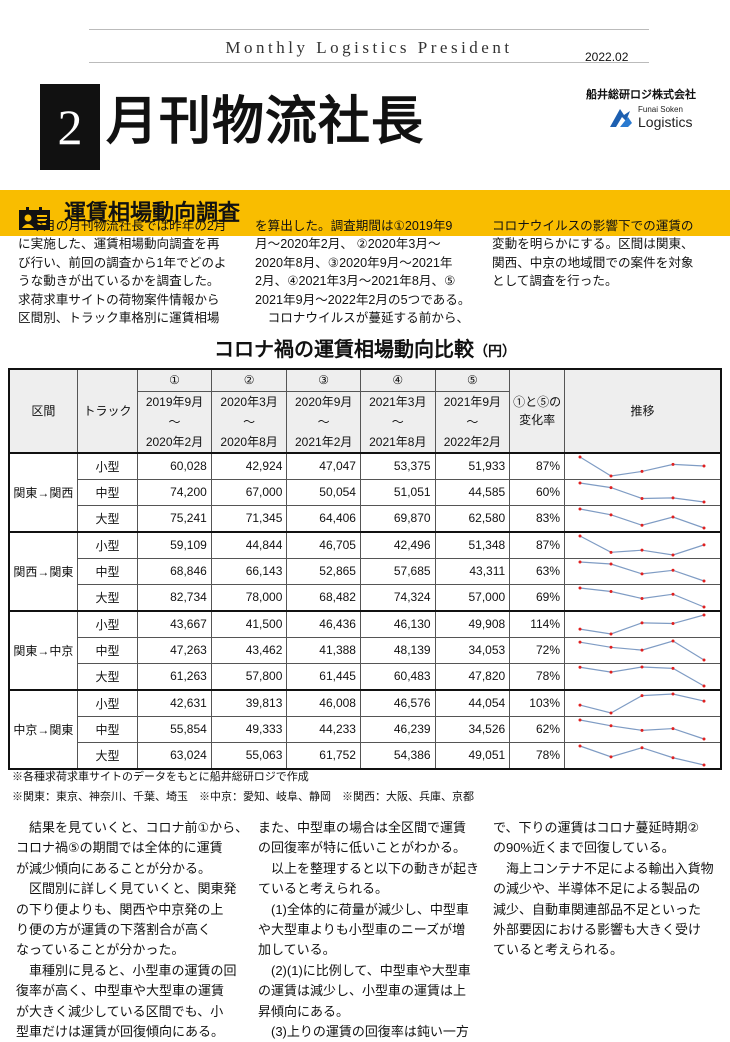 This screenshot has height=1042, width=730. I want to click on logo-mark-icon: Funai Soken Logistics, so click(651, 117).